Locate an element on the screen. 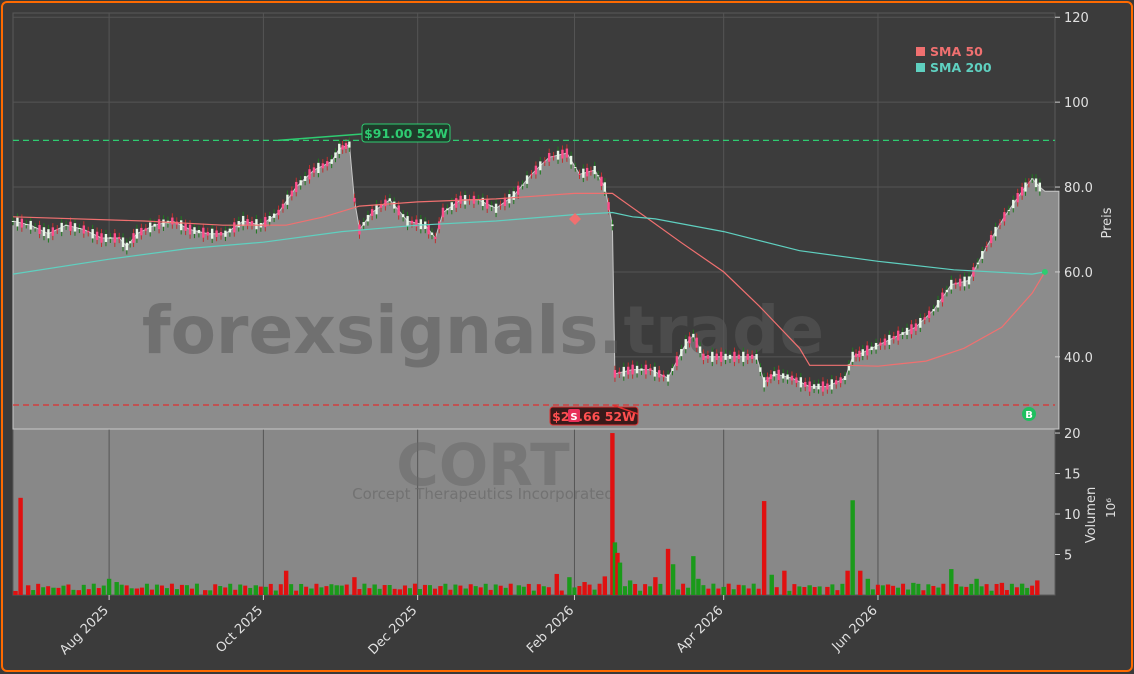 Image resolution: width=1134 pixels, height=674 pixels. company-watermark: Corcept Therapeutics Incorporated is located at coordinates (483, 494).